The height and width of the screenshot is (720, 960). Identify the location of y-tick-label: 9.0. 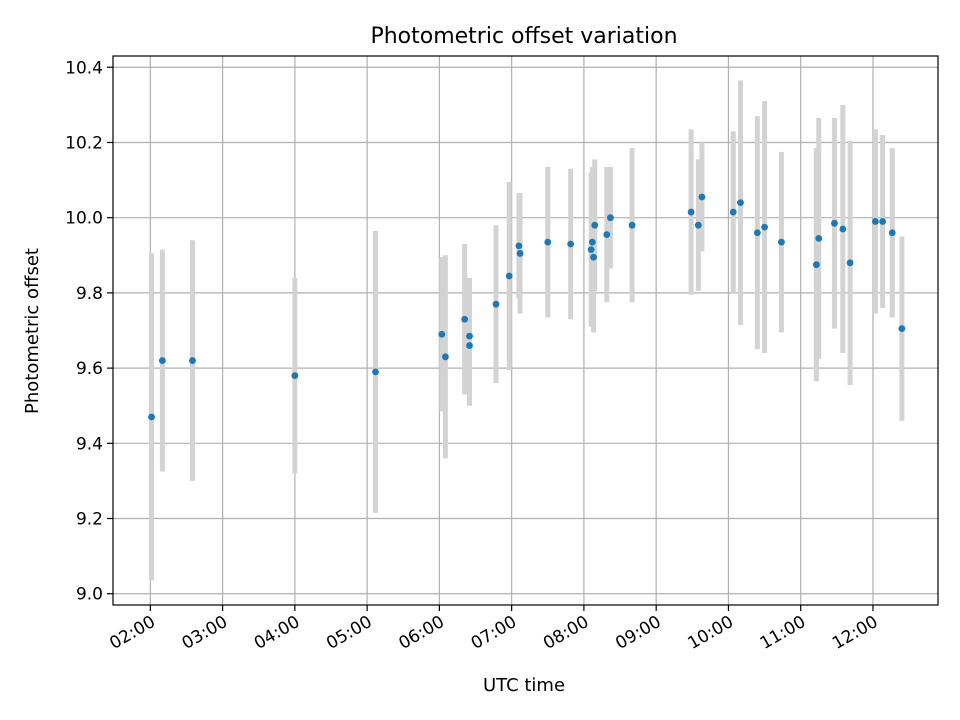
(89, 595).